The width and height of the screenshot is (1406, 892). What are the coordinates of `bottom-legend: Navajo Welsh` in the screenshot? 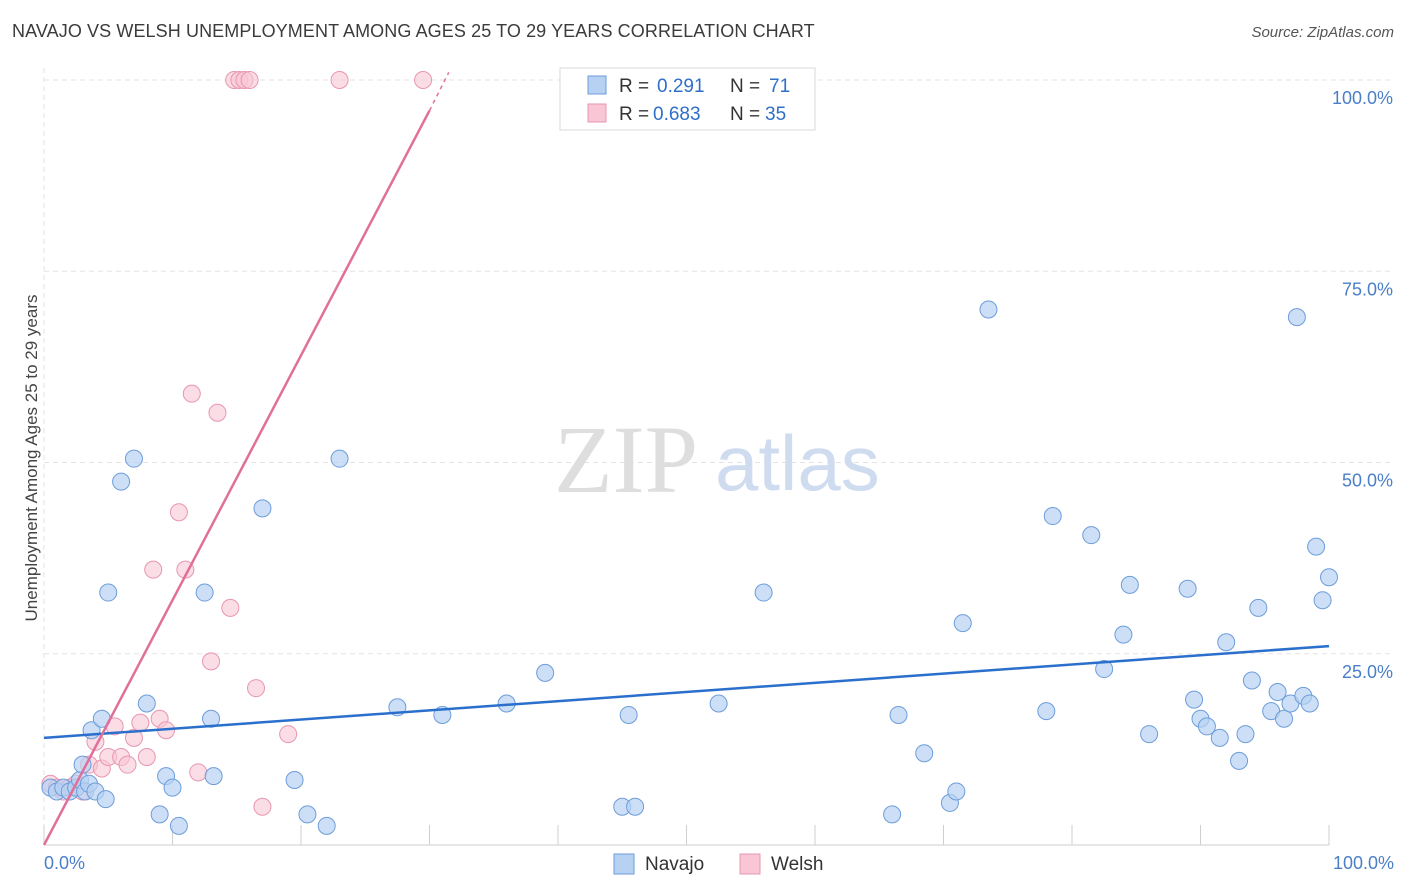 It's located at (718, 864).